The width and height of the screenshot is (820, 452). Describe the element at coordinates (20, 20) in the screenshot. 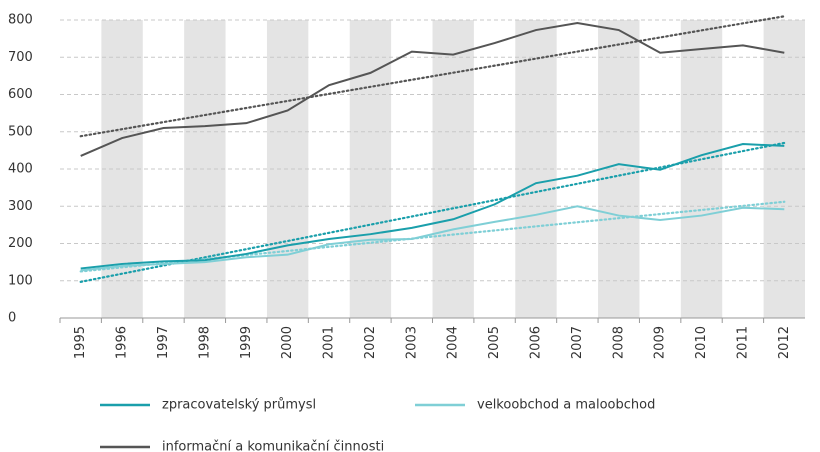

I see `y-tick-label: 800` at that location.